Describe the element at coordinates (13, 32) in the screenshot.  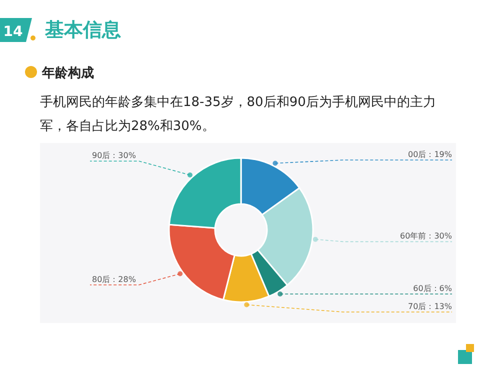
I see `text: 14` at that location.